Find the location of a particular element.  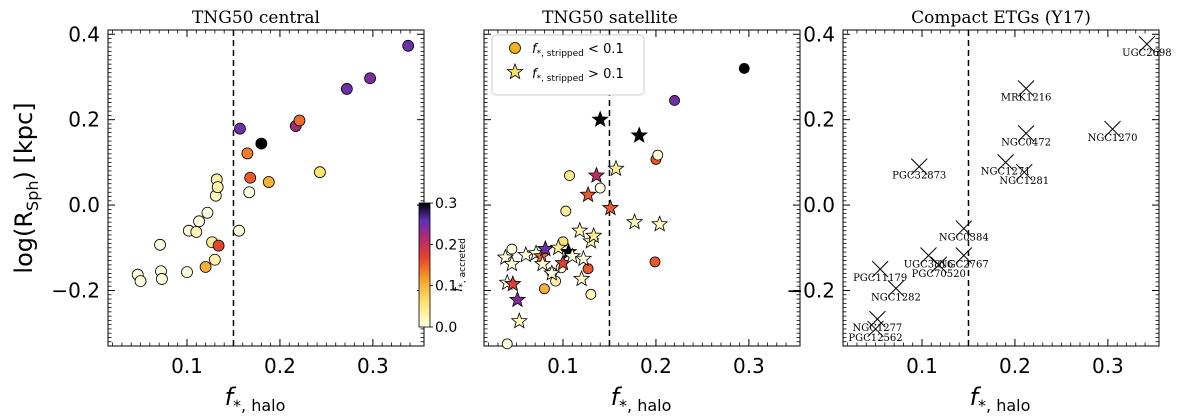

compact-etg-title: Compact ETGs (Y17) is located at coordinates (1001, 18).